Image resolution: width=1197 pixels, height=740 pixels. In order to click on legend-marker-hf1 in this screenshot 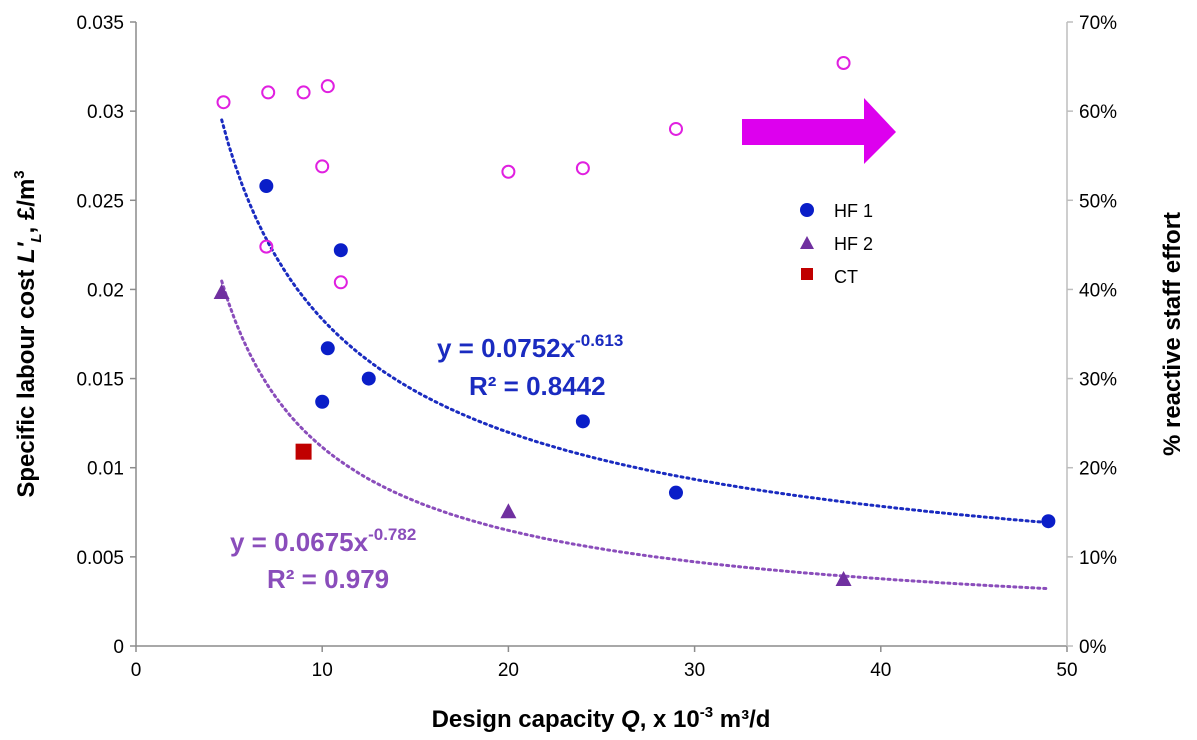, I will do `click(807, 210)`.